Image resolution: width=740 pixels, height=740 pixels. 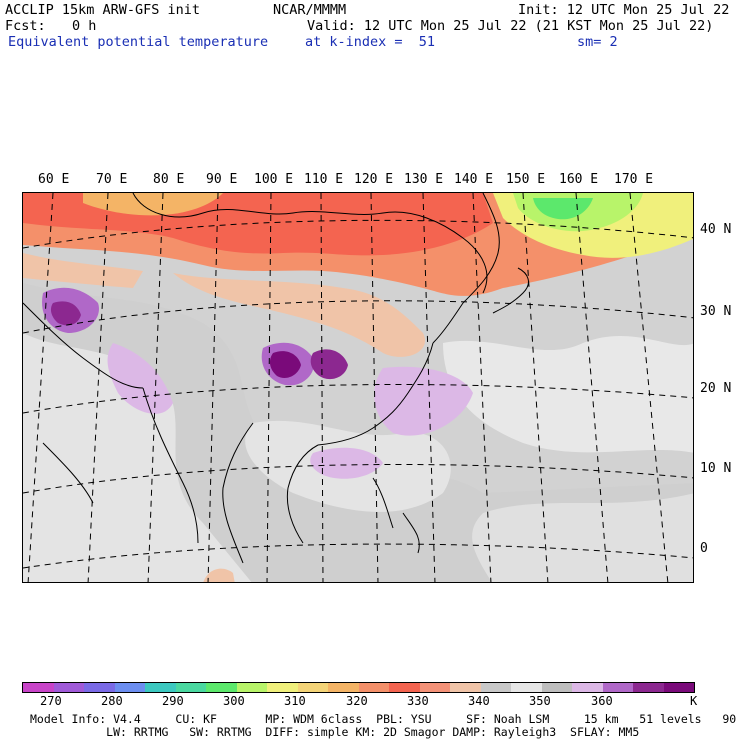 What do you see at coordinates (716, 229) in the screenshot?
I see `lat-label: 40 N` at bounding box center [716, 229].